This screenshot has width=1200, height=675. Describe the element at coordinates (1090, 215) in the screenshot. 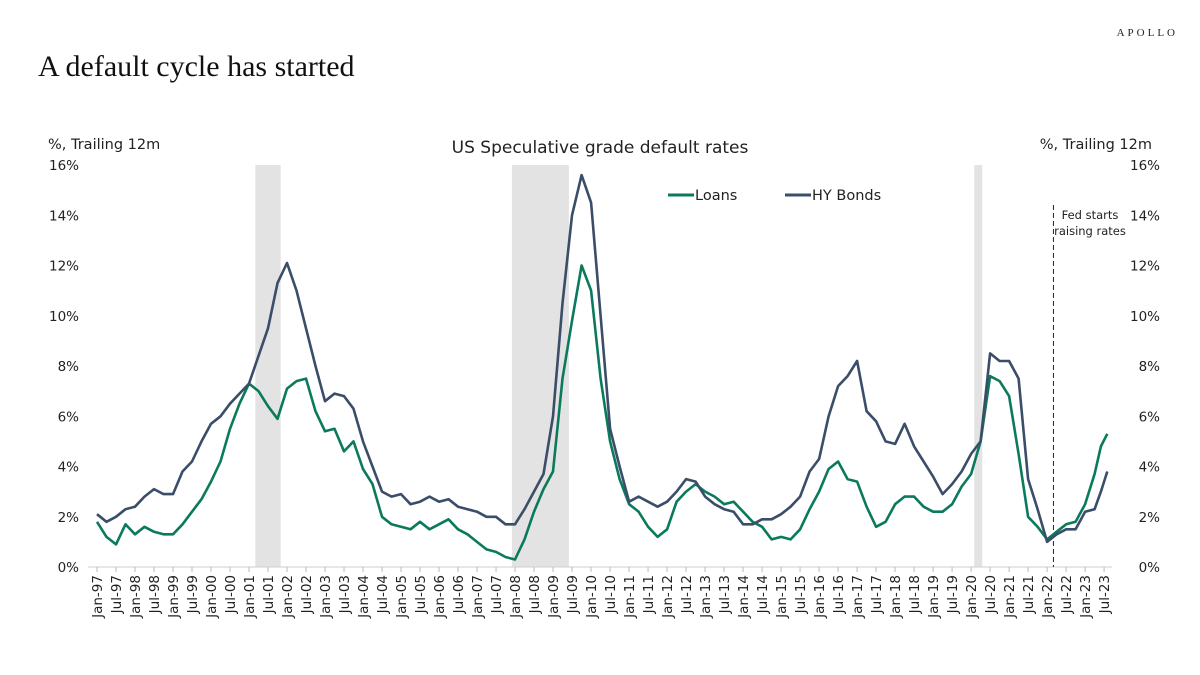

I see `fed-annotation-text: Fed starts` at that location.